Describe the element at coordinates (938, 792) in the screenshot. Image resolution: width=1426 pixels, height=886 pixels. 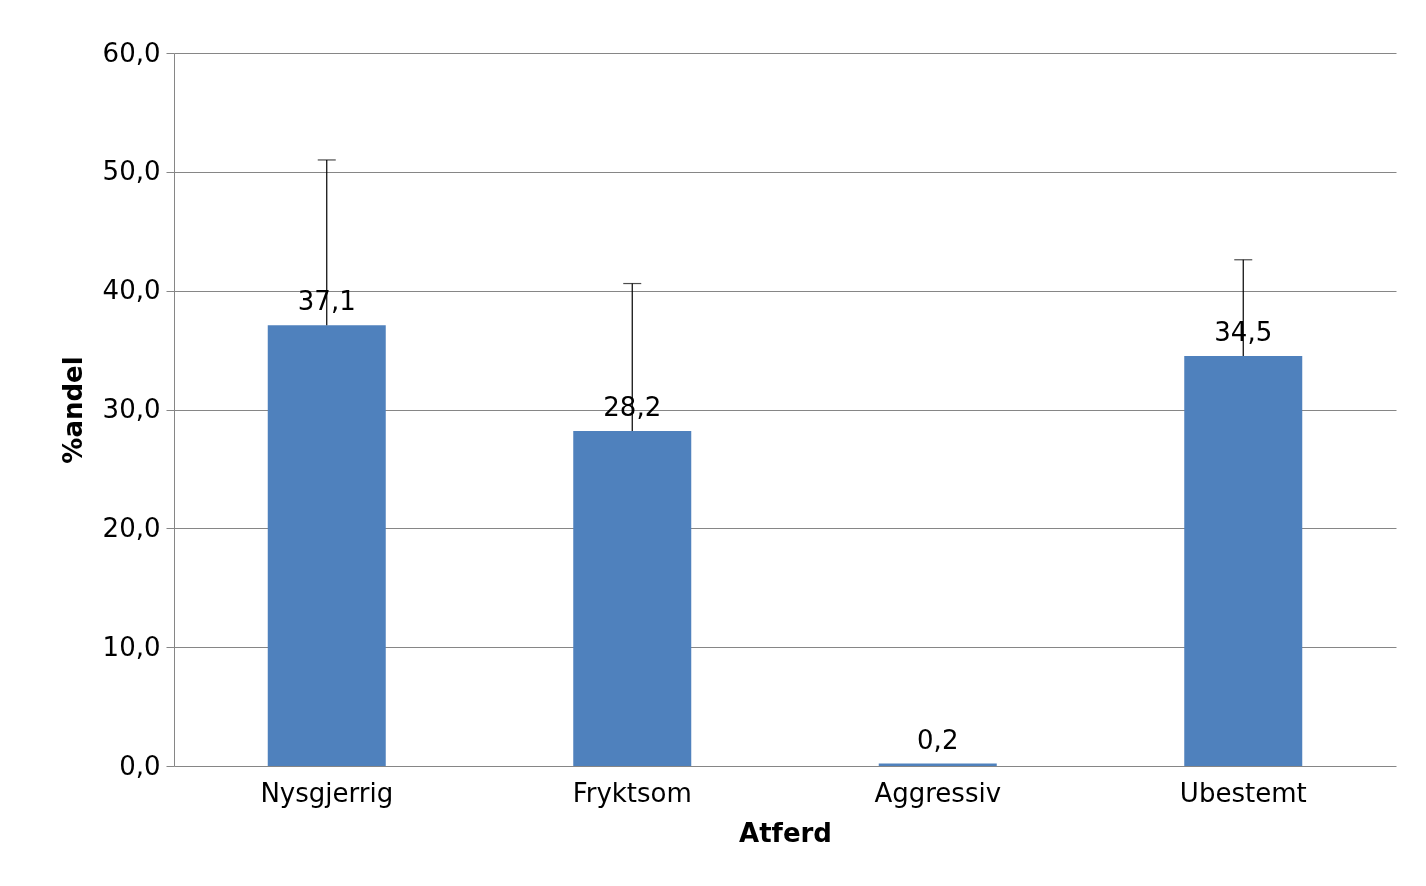
I see `x-tick-label: Aggressiv` at that location.